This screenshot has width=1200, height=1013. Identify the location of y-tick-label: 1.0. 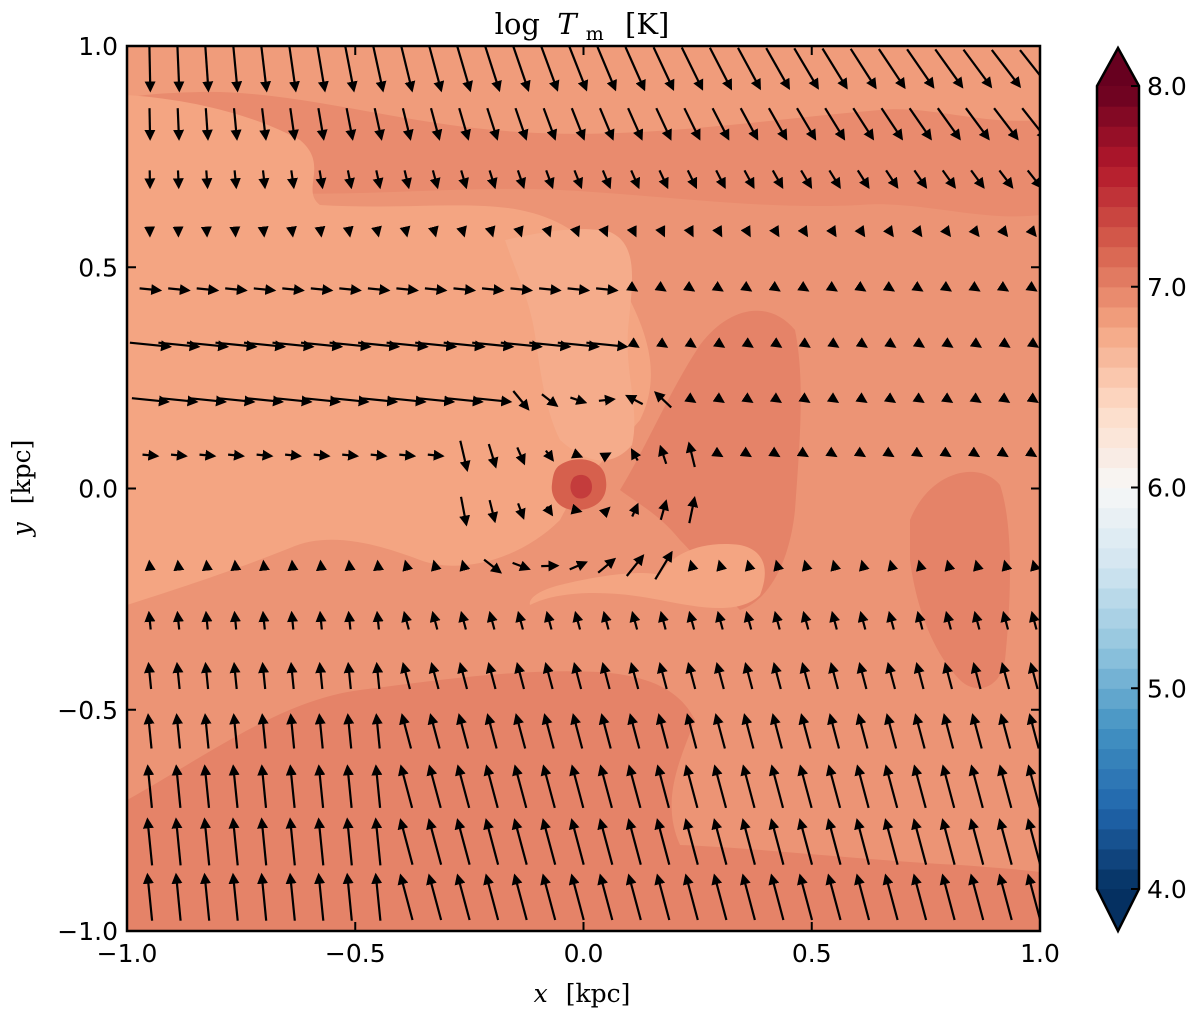
(98, 46).